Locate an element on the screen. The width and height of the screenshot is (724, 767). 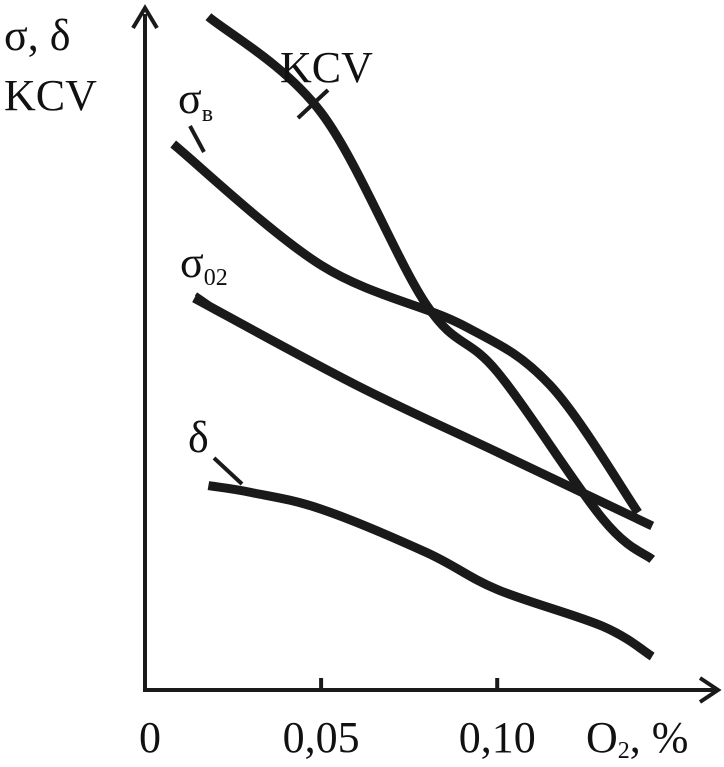
x-axis-label: O2, % is located at coordinates (637, 738).